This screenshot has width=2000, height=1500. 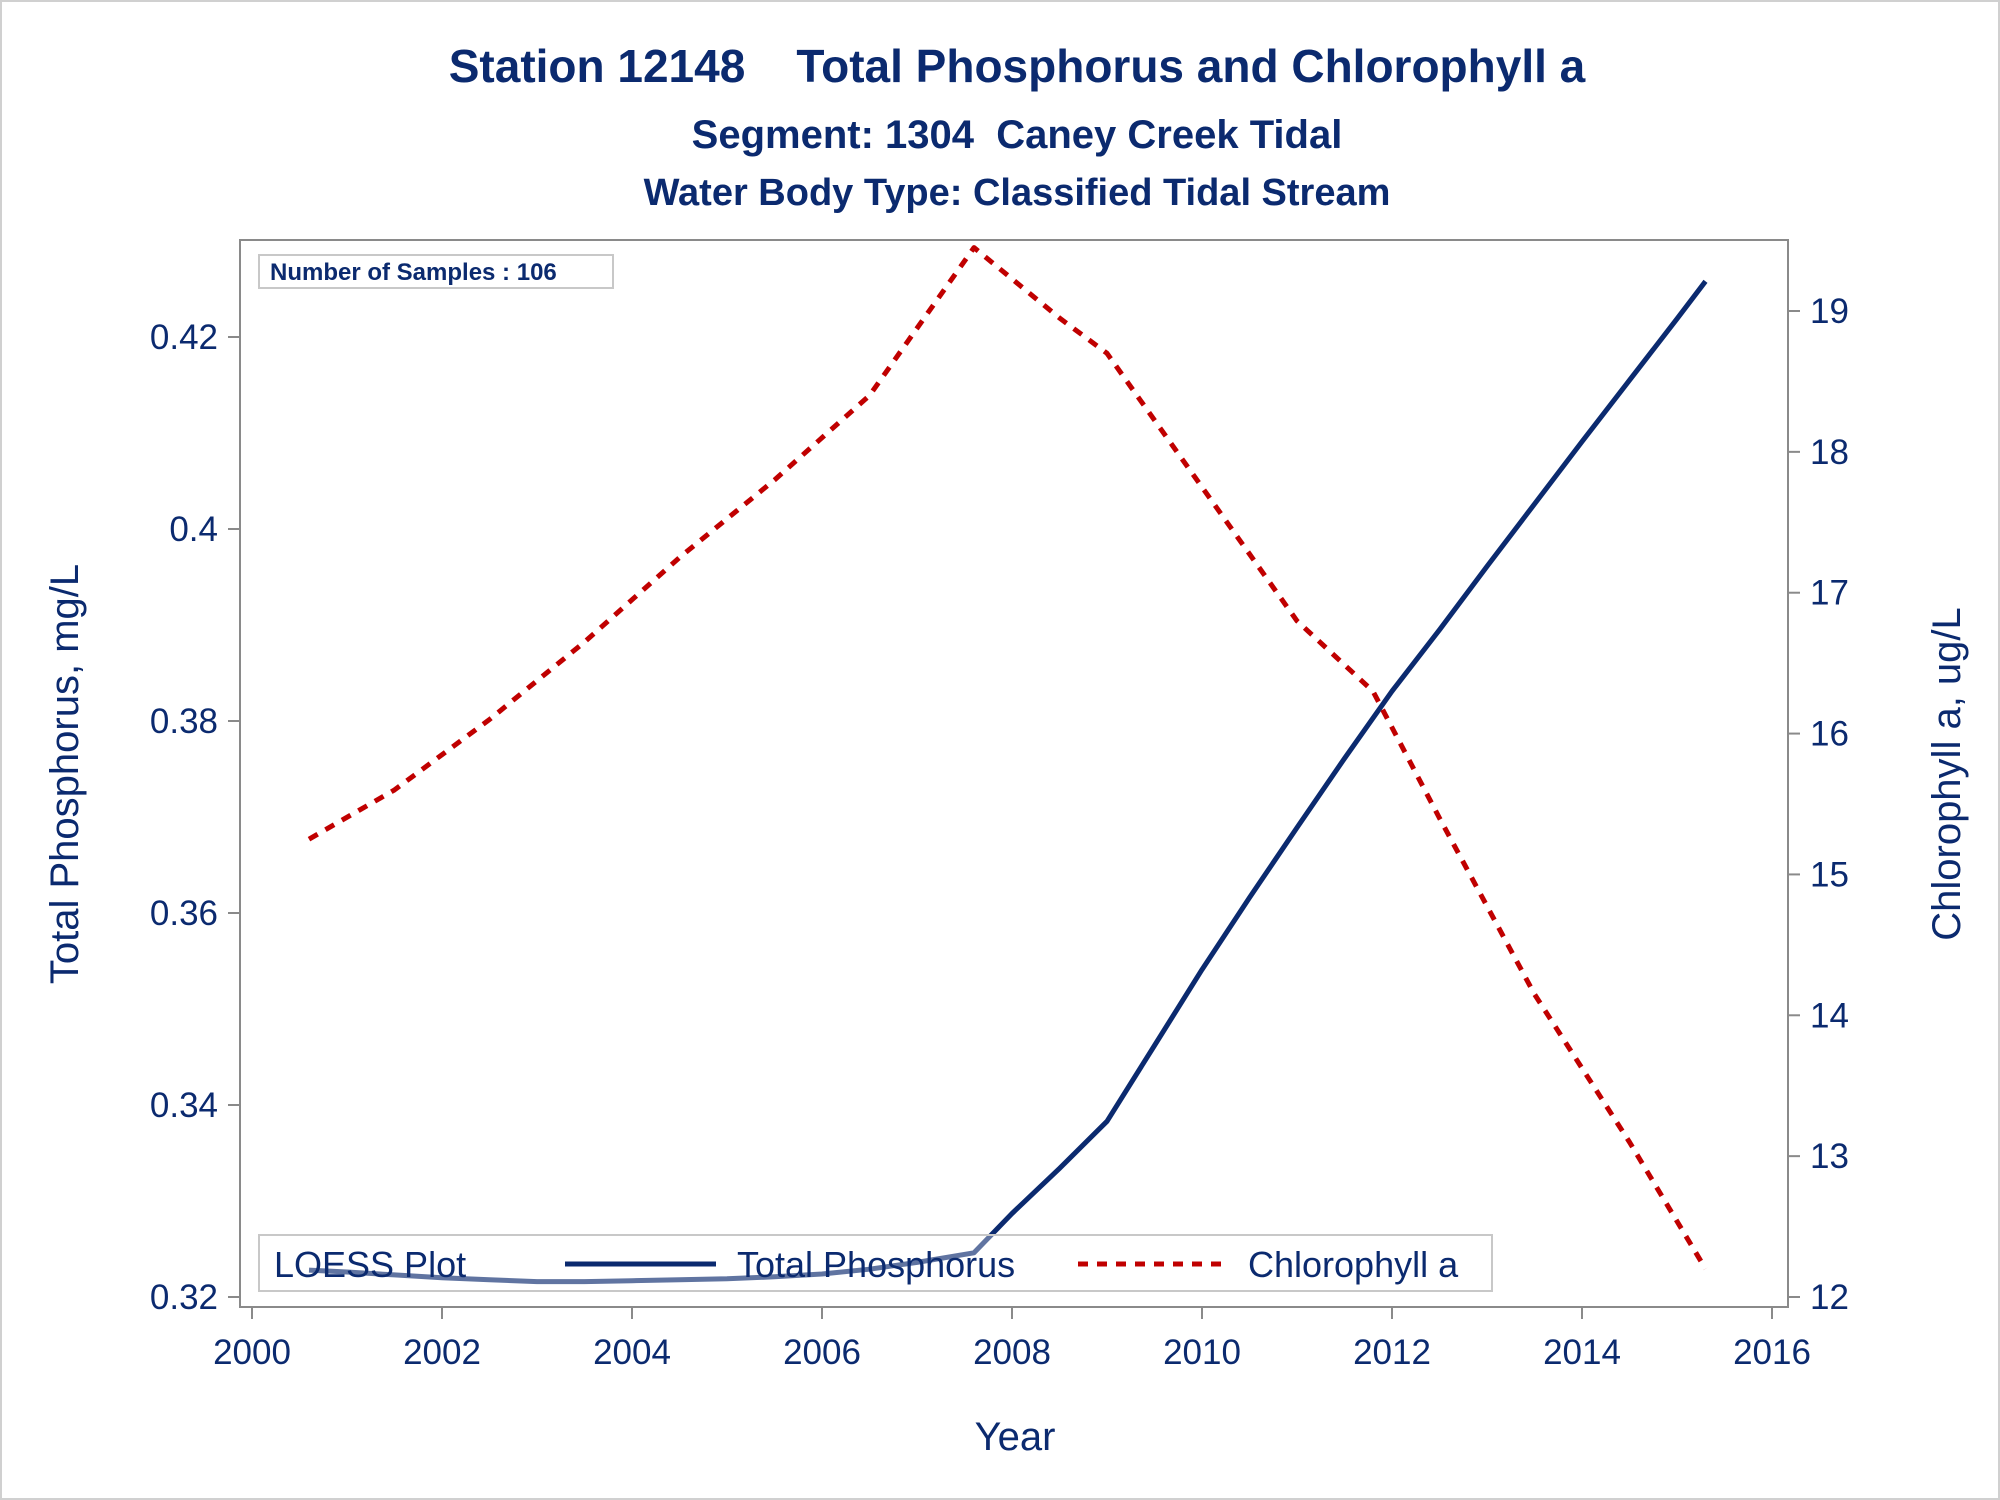 What do you see at coordinates (184, 1297) in the screenshot?
I see `y-tick-label: 0.32` at bounding box center [184, 1297].